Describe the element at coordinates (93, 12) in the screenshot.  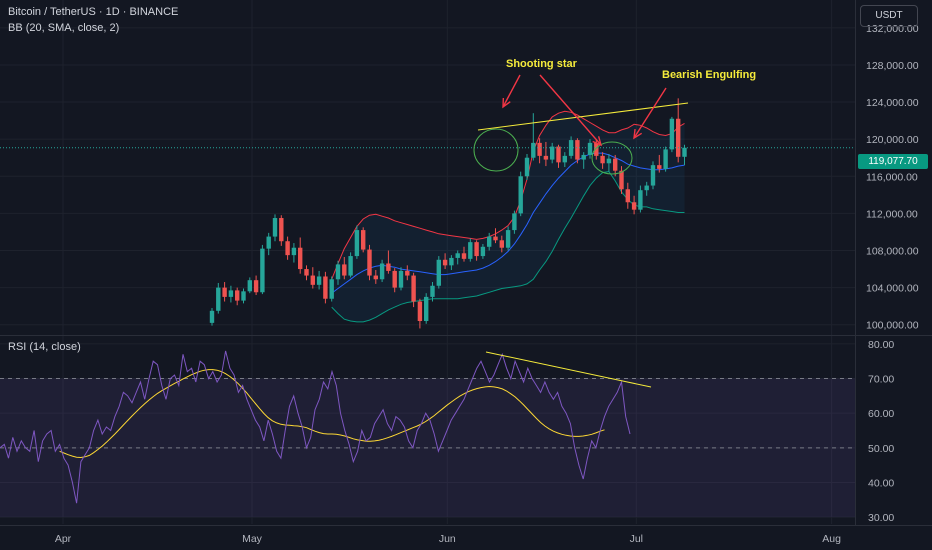
I see `symbol-title: Bitcoin / TetherUS · 1D · BINANCE` at that location.